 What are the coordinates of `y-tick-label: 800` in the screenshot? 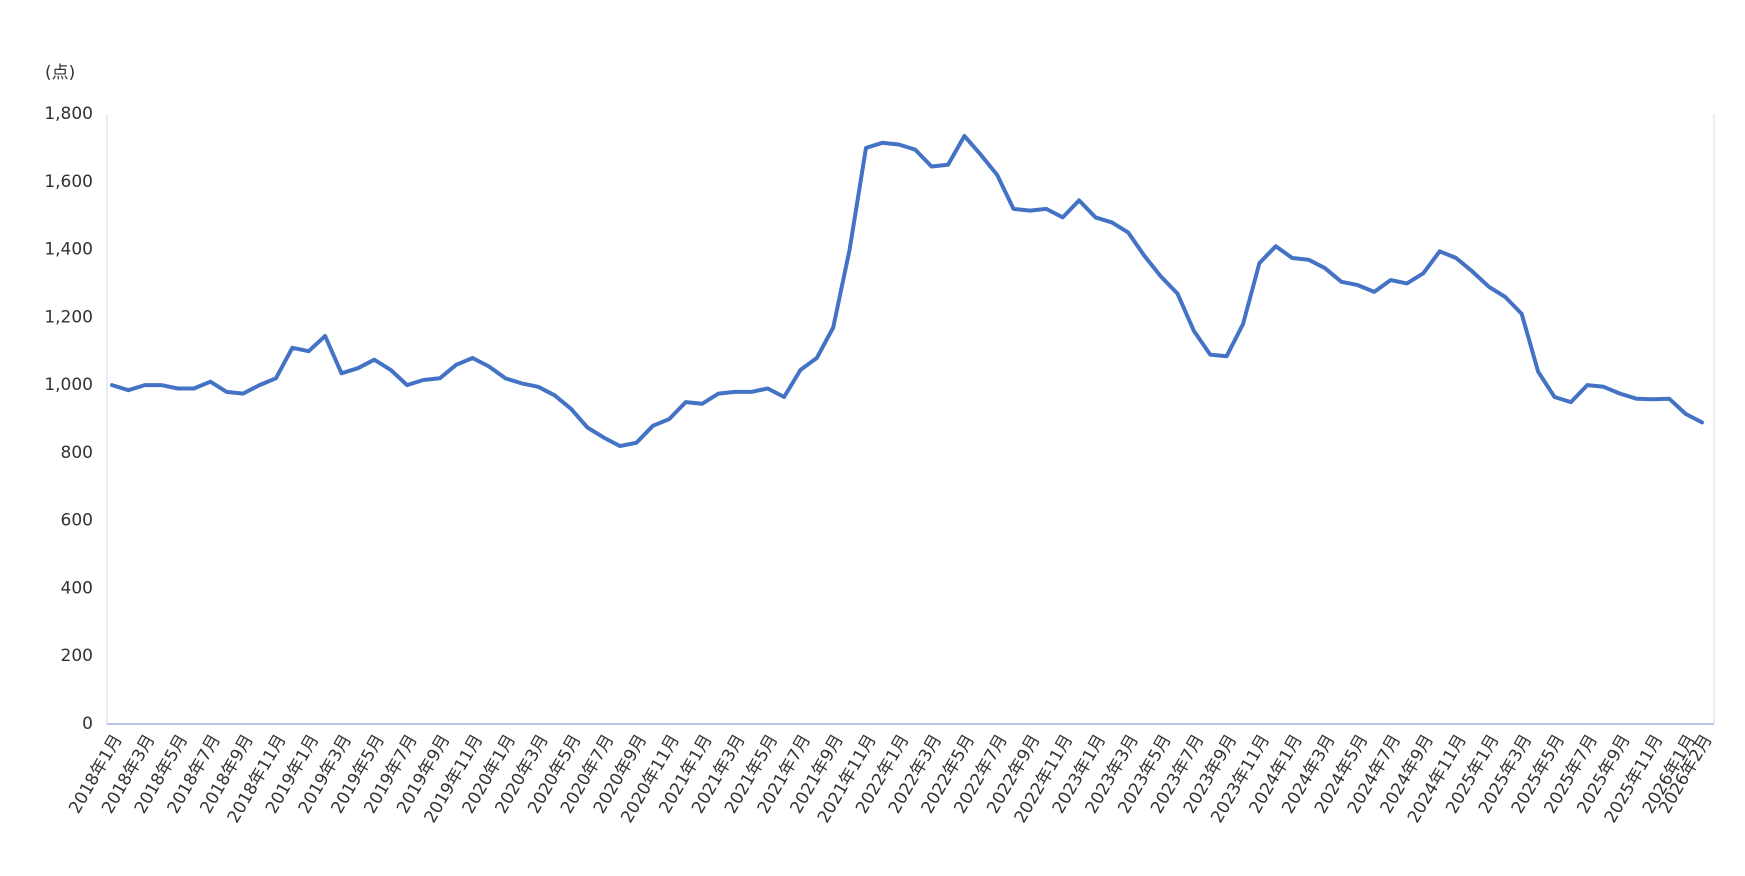 It's located at (77, 453).